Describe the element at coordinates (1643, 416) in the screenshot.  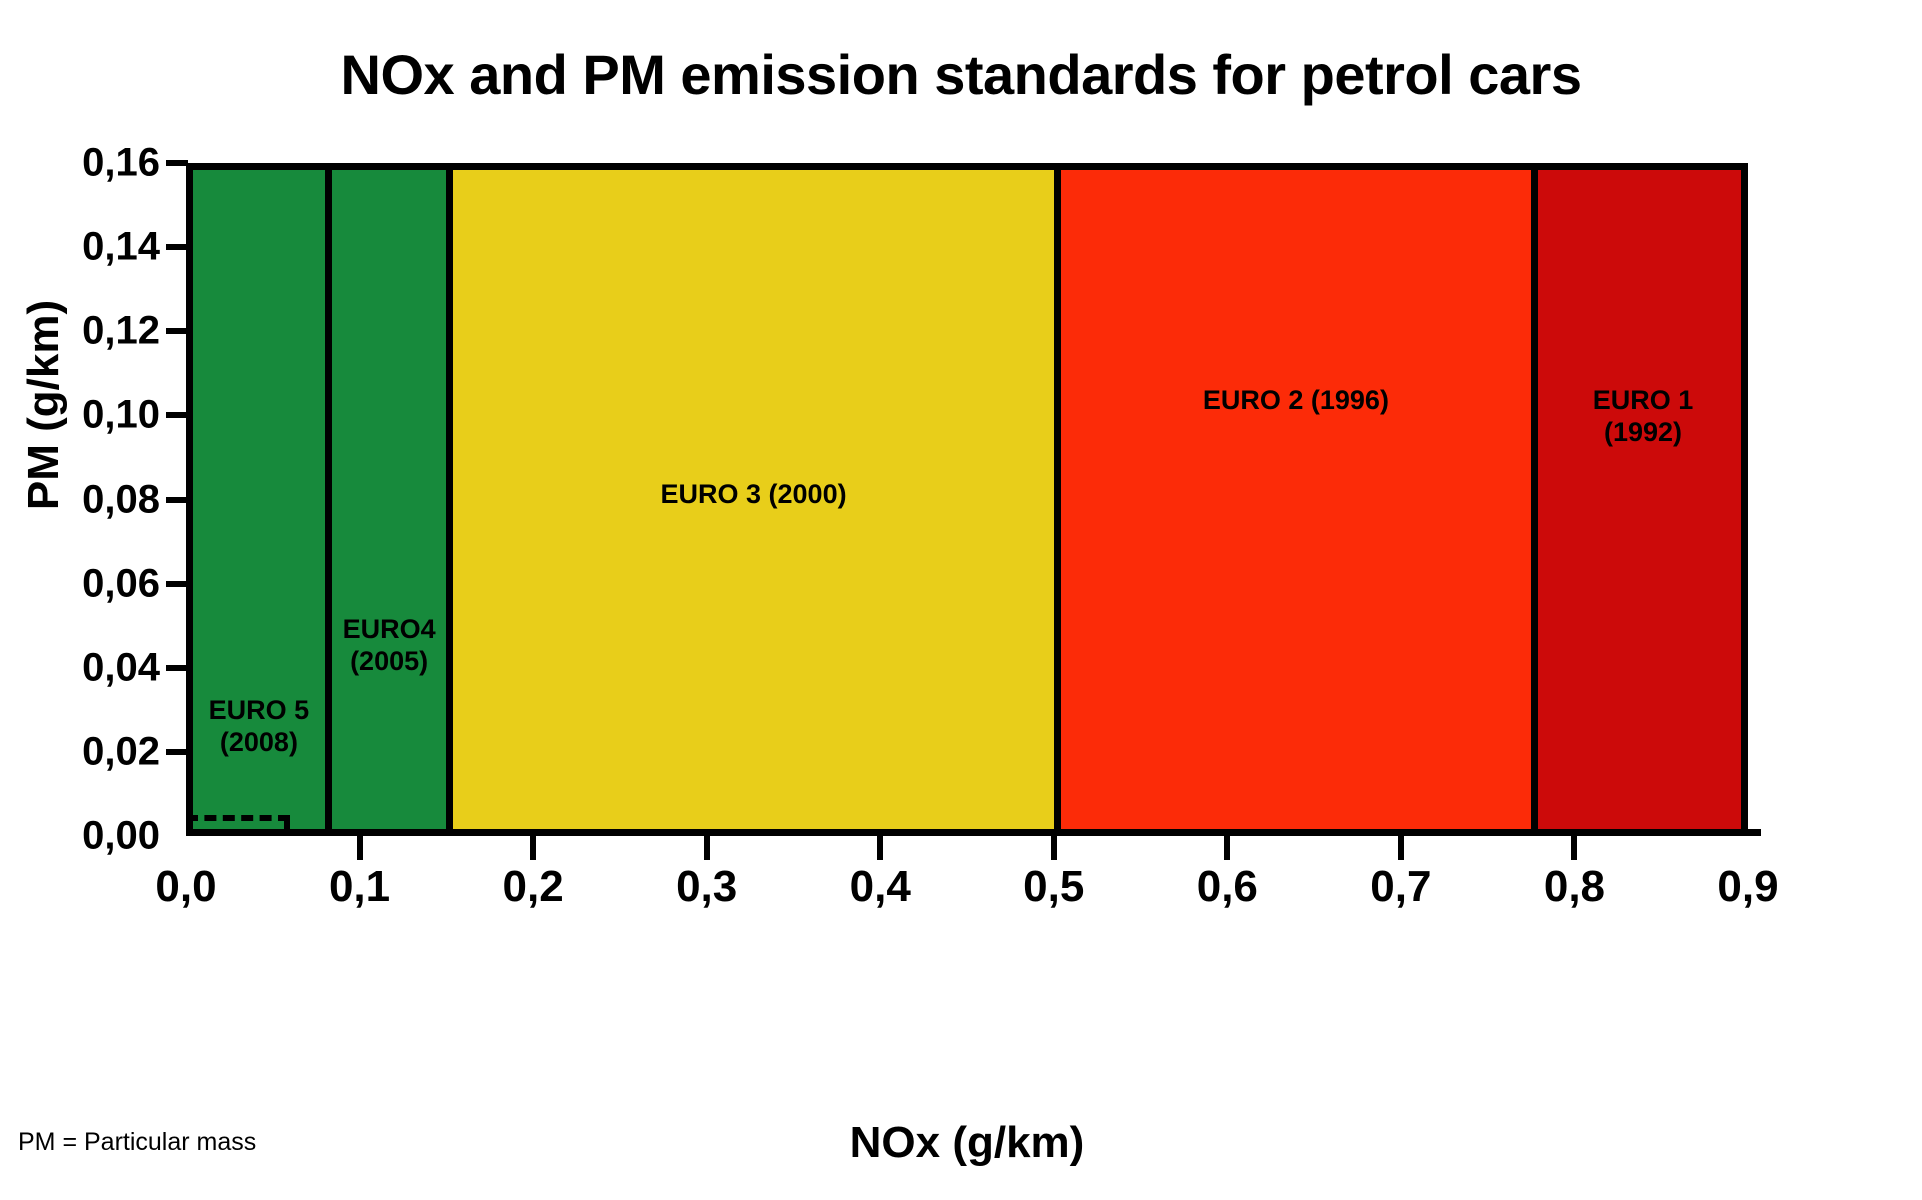
I see `band-label: EURO 1 (1992)` at that location.